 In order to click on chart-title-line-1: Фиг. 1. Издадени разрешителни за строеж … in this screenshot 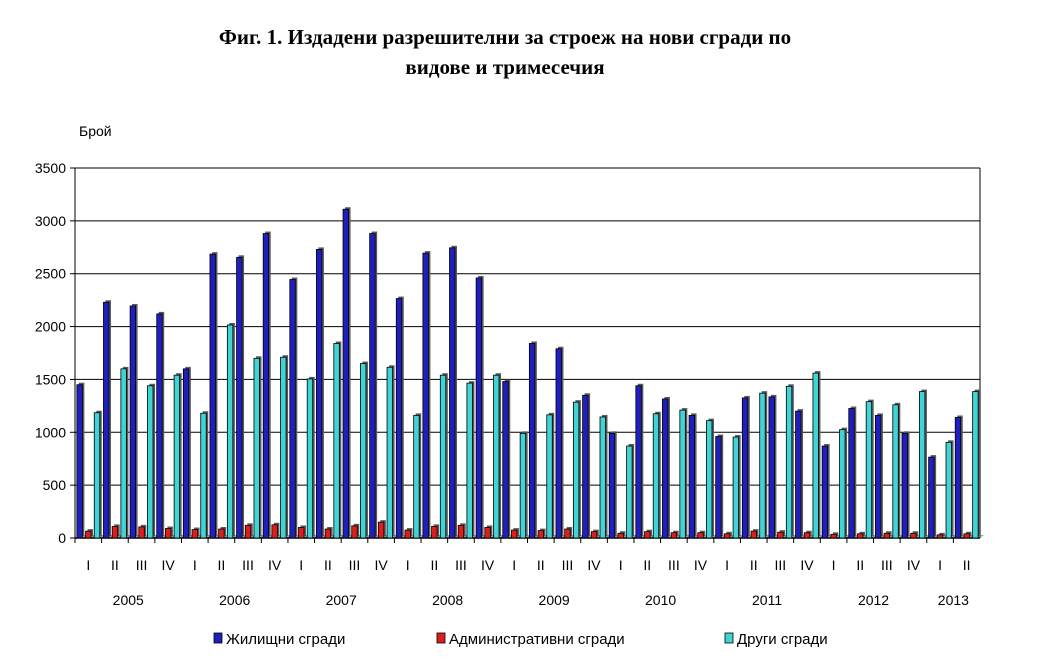, I will do `click(505, 37)`.